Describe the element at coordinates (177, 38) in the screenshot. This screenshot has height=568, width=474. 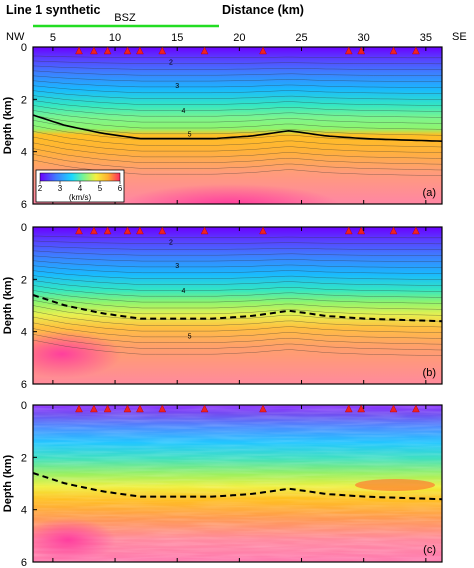
I see `x-tick-label: 15` at that location.